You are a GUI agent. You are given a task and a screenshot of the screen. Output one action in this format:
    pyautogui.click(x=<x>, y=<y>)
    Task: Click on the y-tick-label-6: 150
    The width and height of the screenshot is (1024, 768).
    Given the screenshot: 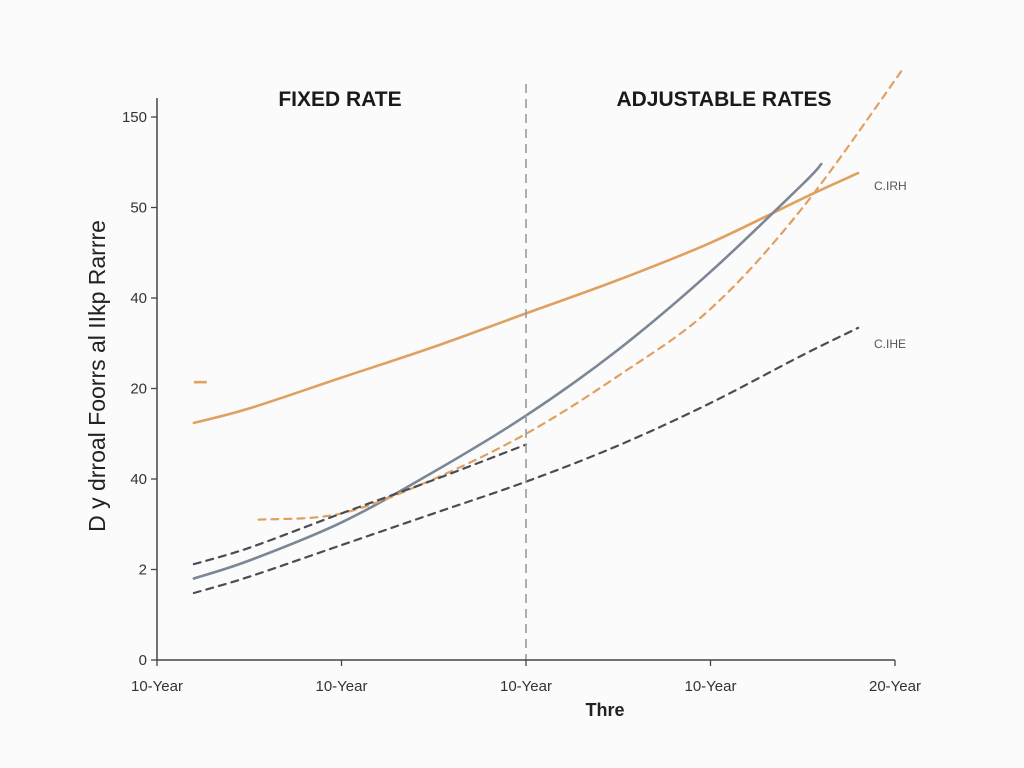 What is the action you would take?
    pyautogui.click(x=134, y=117)
    